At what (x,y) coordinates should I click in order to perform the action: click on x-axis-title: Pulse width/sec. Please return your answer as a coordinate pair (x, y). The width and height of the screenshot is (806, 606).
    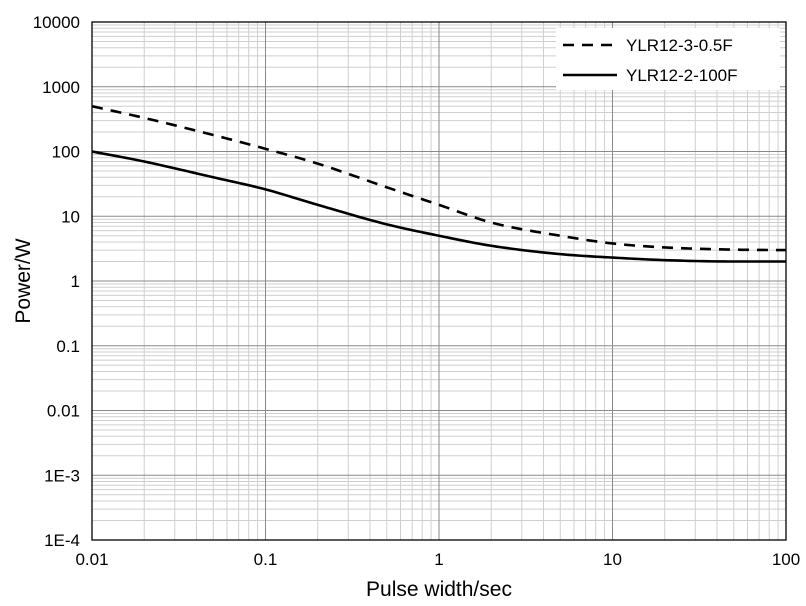
    Looking at the image, I should click on (439, 589).